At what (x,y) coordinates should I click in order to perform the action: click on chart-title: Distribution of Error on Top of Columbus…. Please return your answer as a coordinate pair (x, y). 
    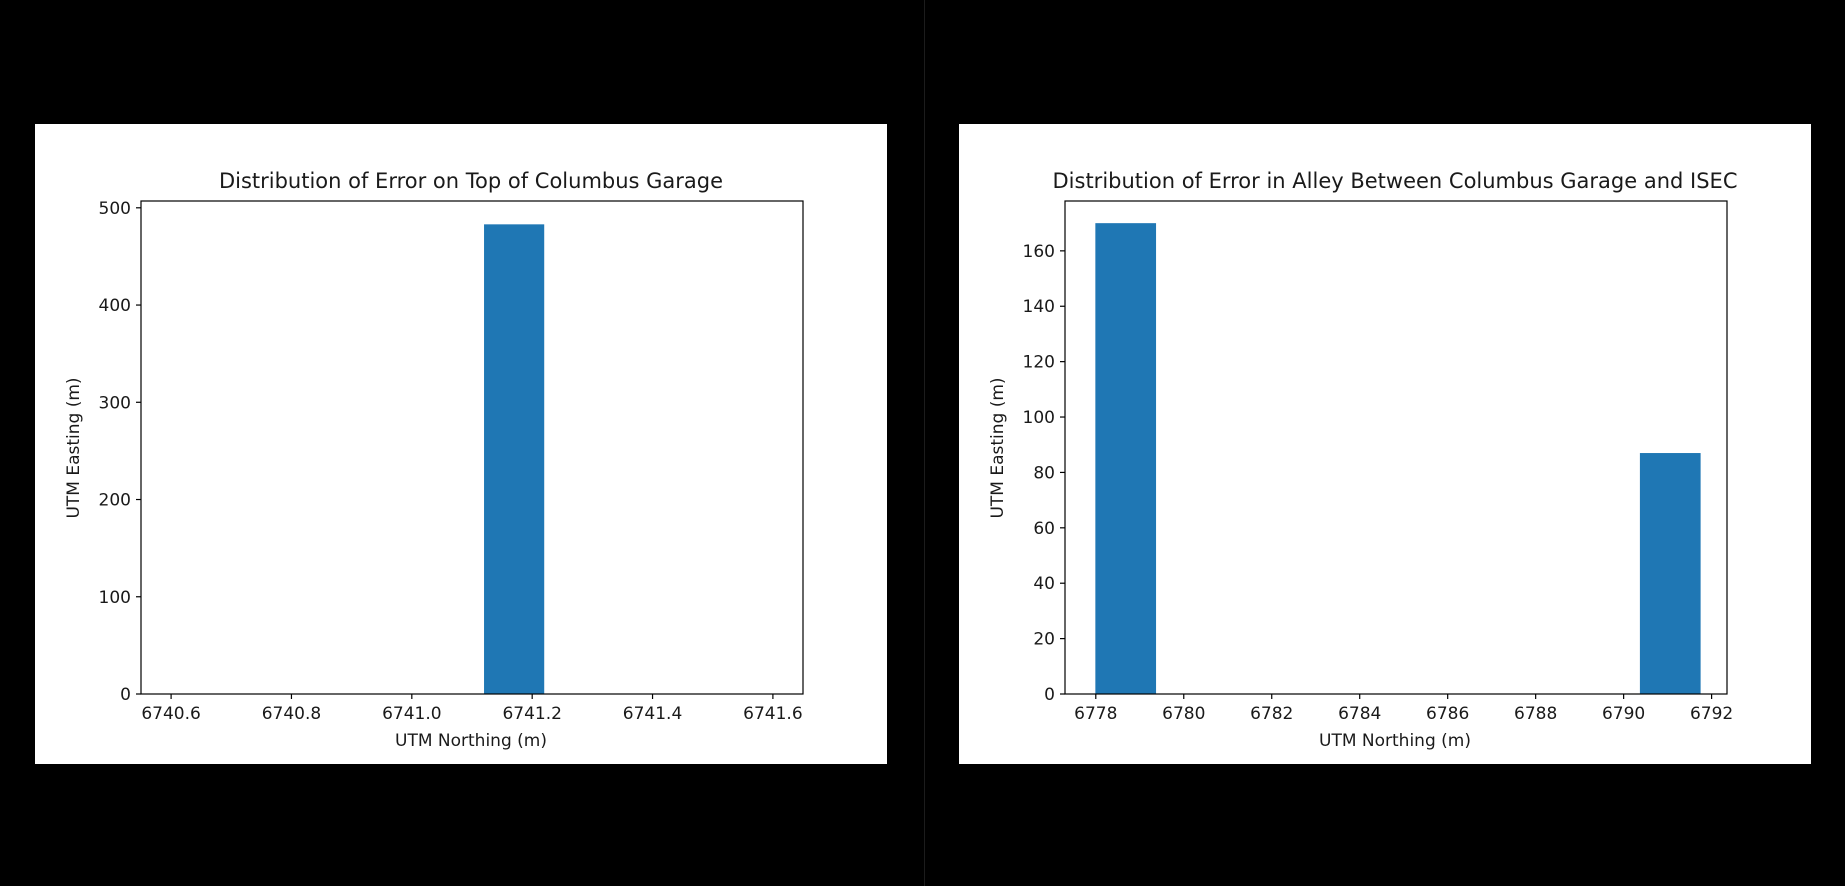
    Looking at the image, I should click on (471, 181).